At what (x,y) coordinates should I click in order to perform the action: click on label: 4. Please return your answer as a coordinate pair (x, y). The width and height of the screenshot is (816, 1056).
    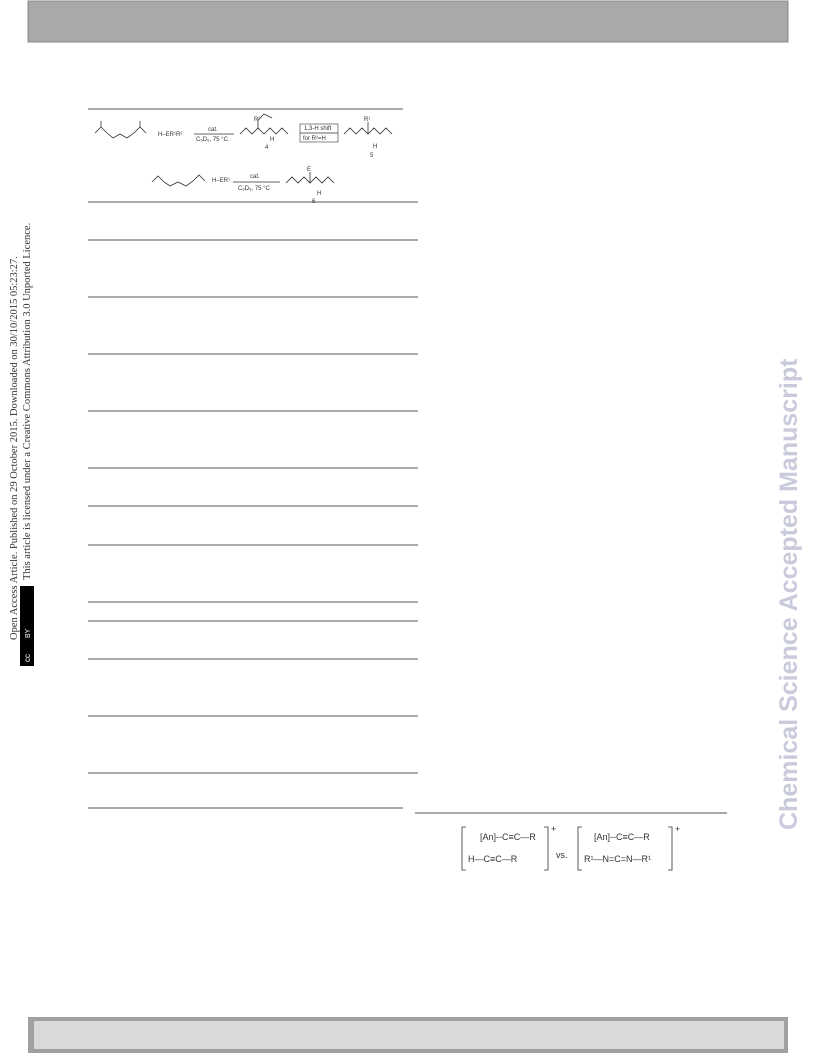
    Looking at the image, I should click on (267, 148).